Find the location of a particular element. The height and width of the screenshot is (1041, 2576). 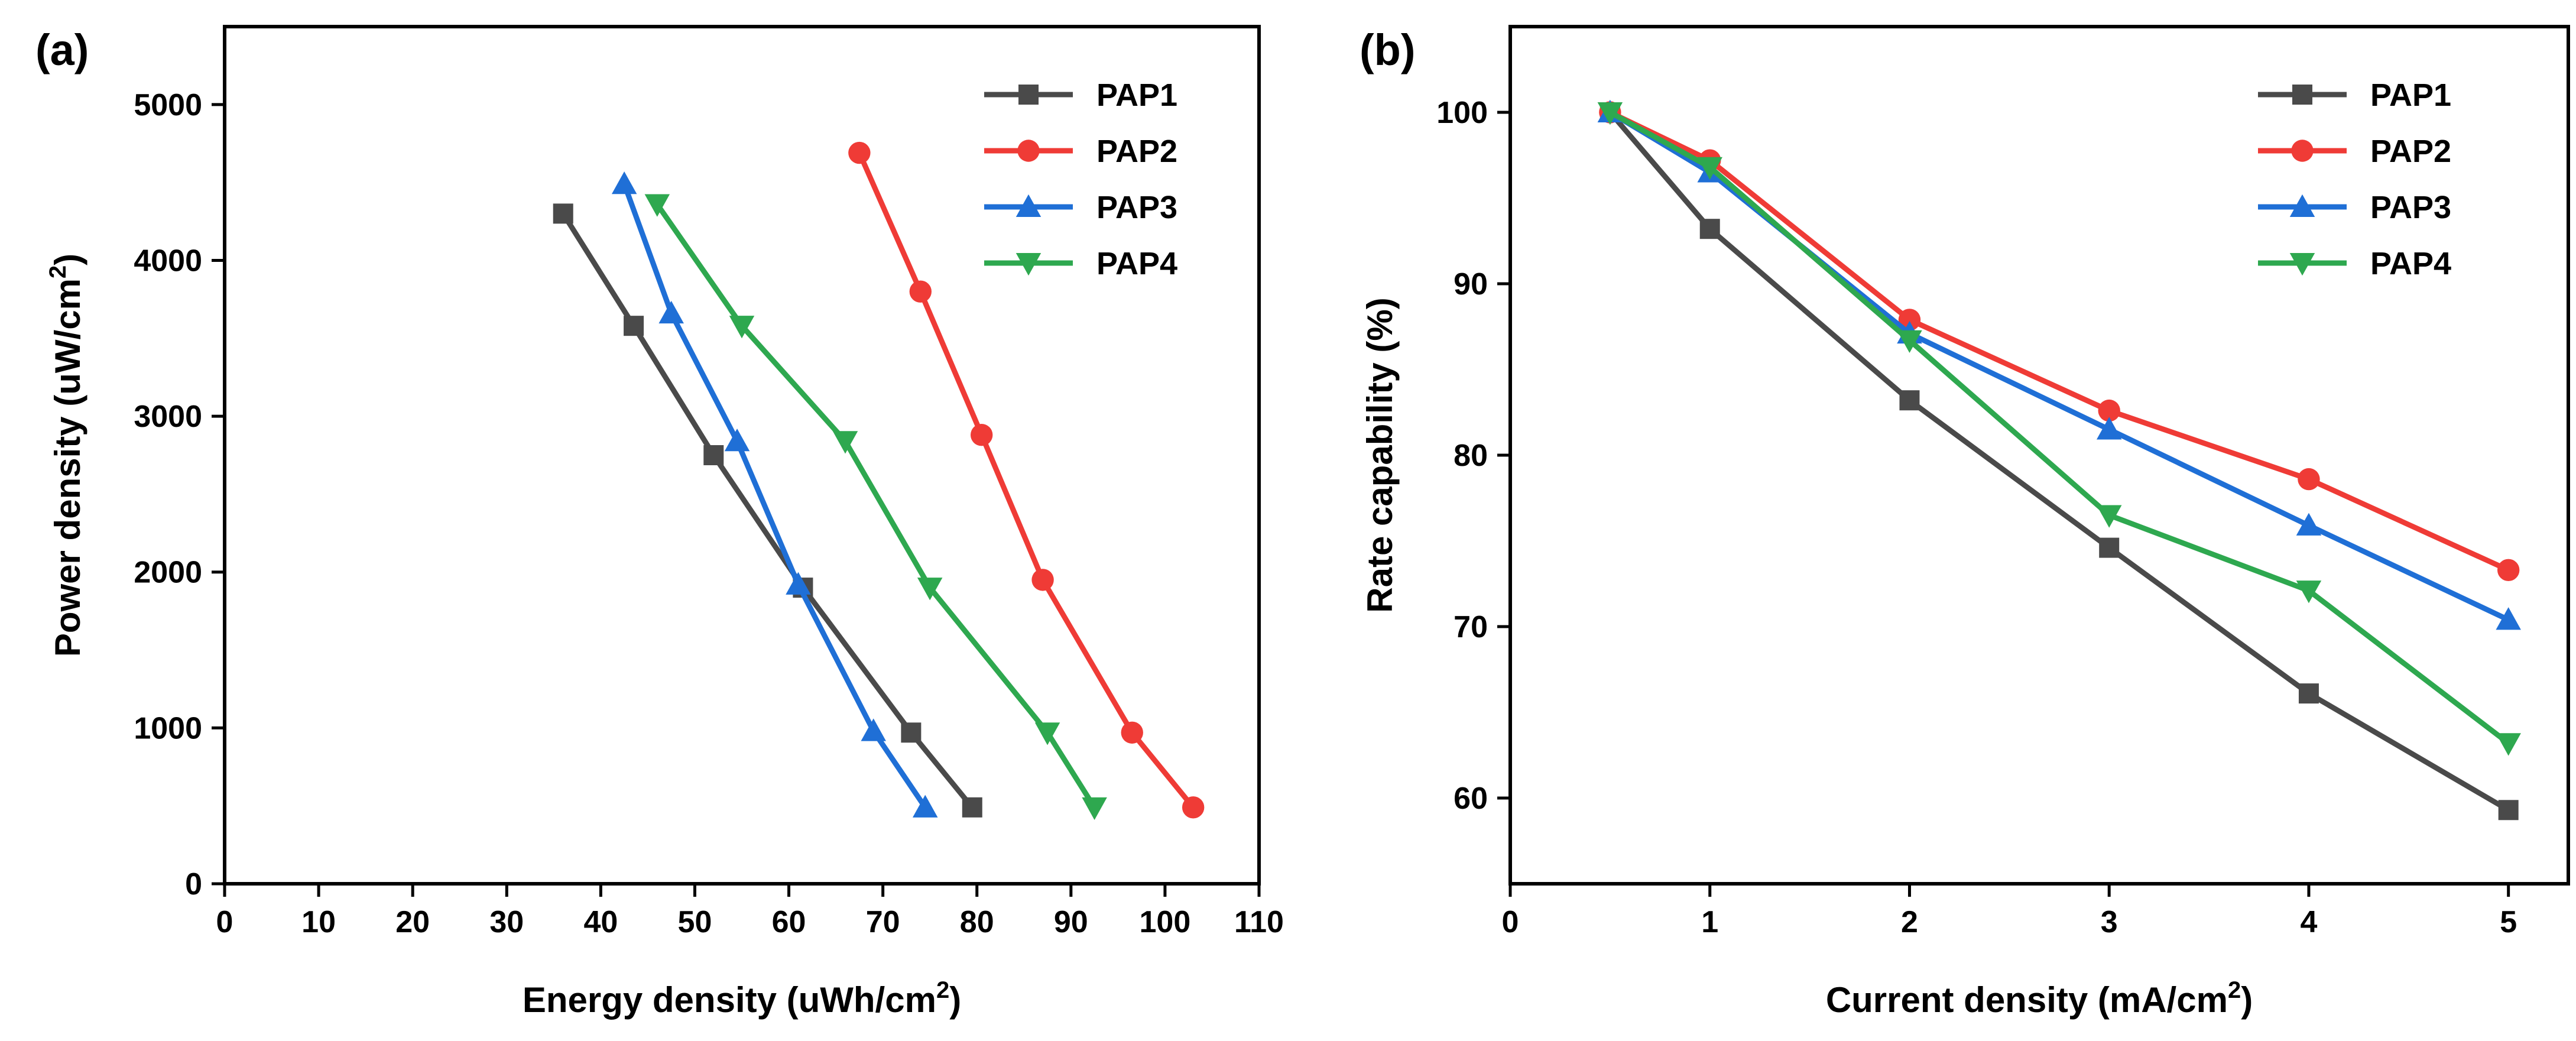

panel-b-legend-label-pap3: PAP3 is located at coordinates (2410, 207).